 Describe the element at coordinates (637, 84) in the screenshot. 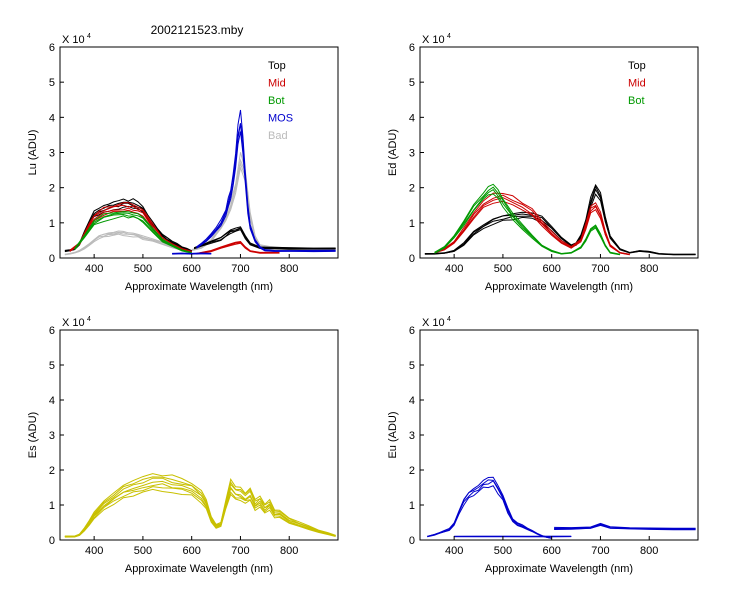

I see `legend-entry-mid: Mid` at that location.